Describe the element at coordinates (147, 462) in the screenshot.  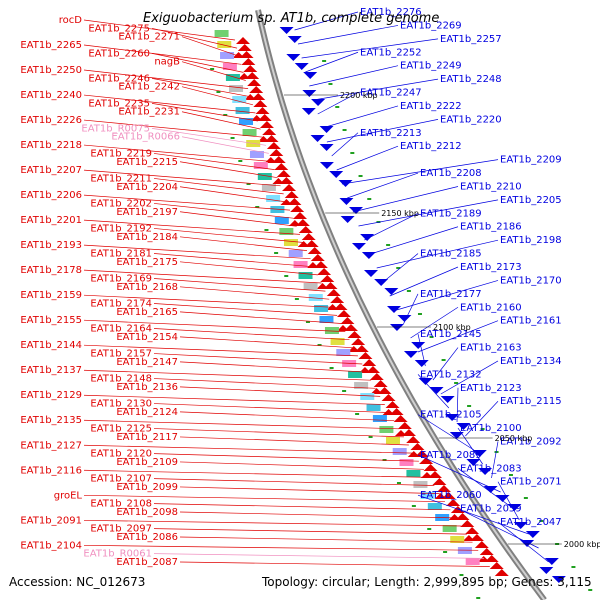
I see `gene-label-left: EAT1b_2109` at that location.